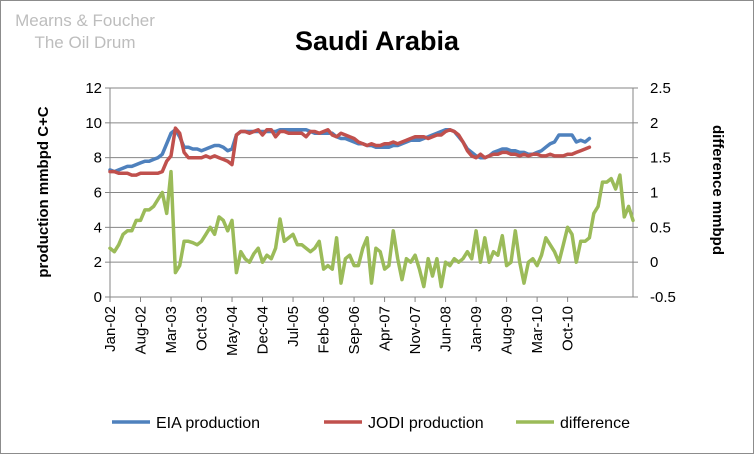  I want to click on right-tick-label: 0, so click(654, 262).